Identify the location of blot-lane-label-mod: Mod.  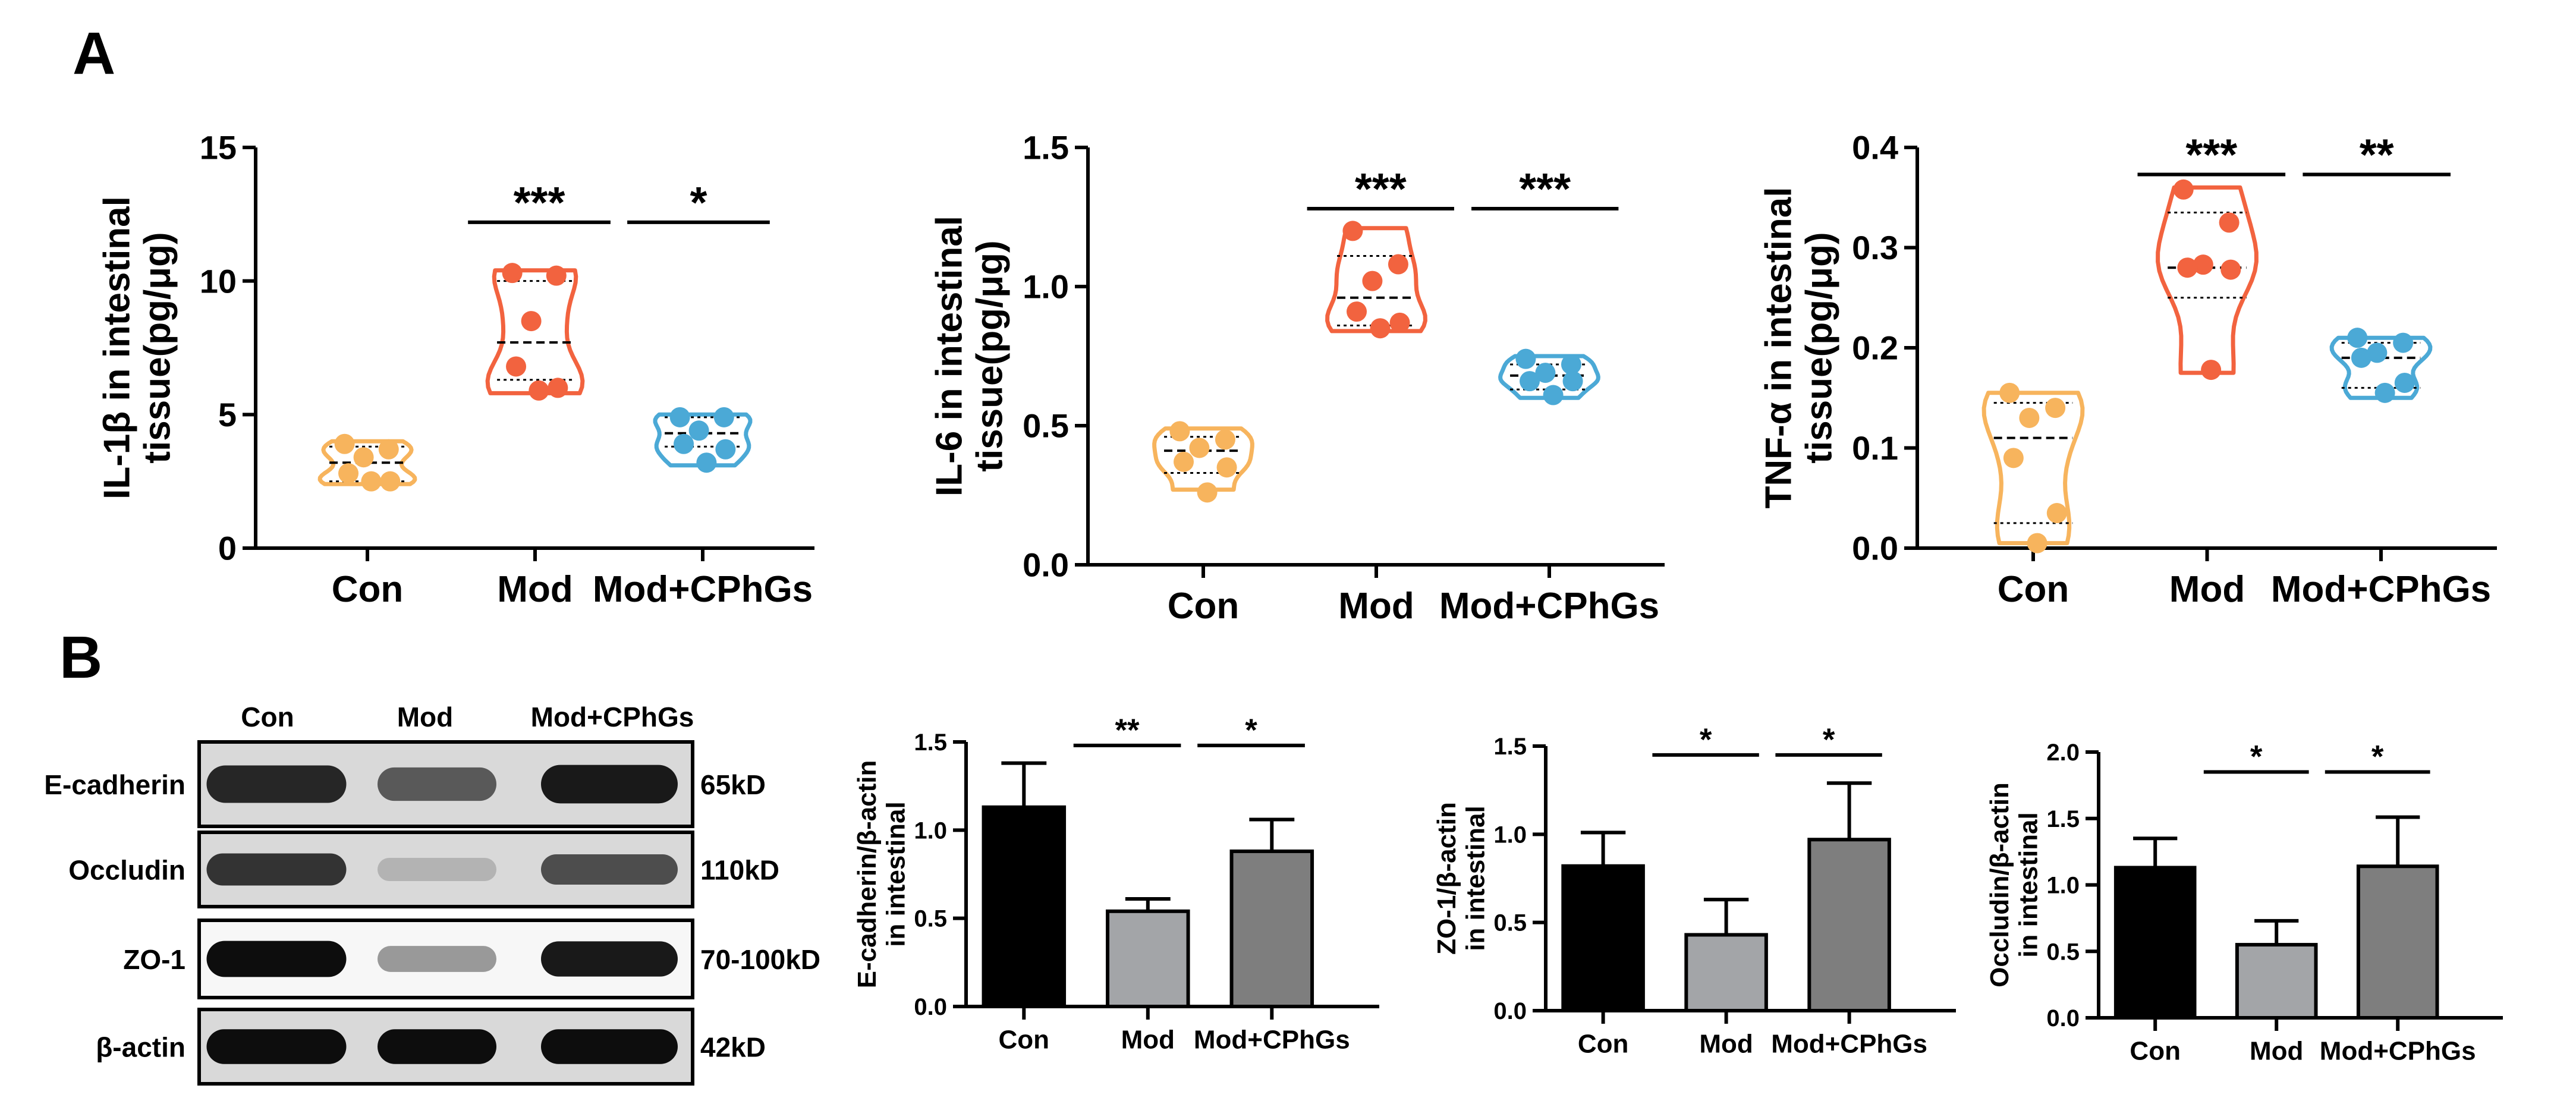
(425, 717).